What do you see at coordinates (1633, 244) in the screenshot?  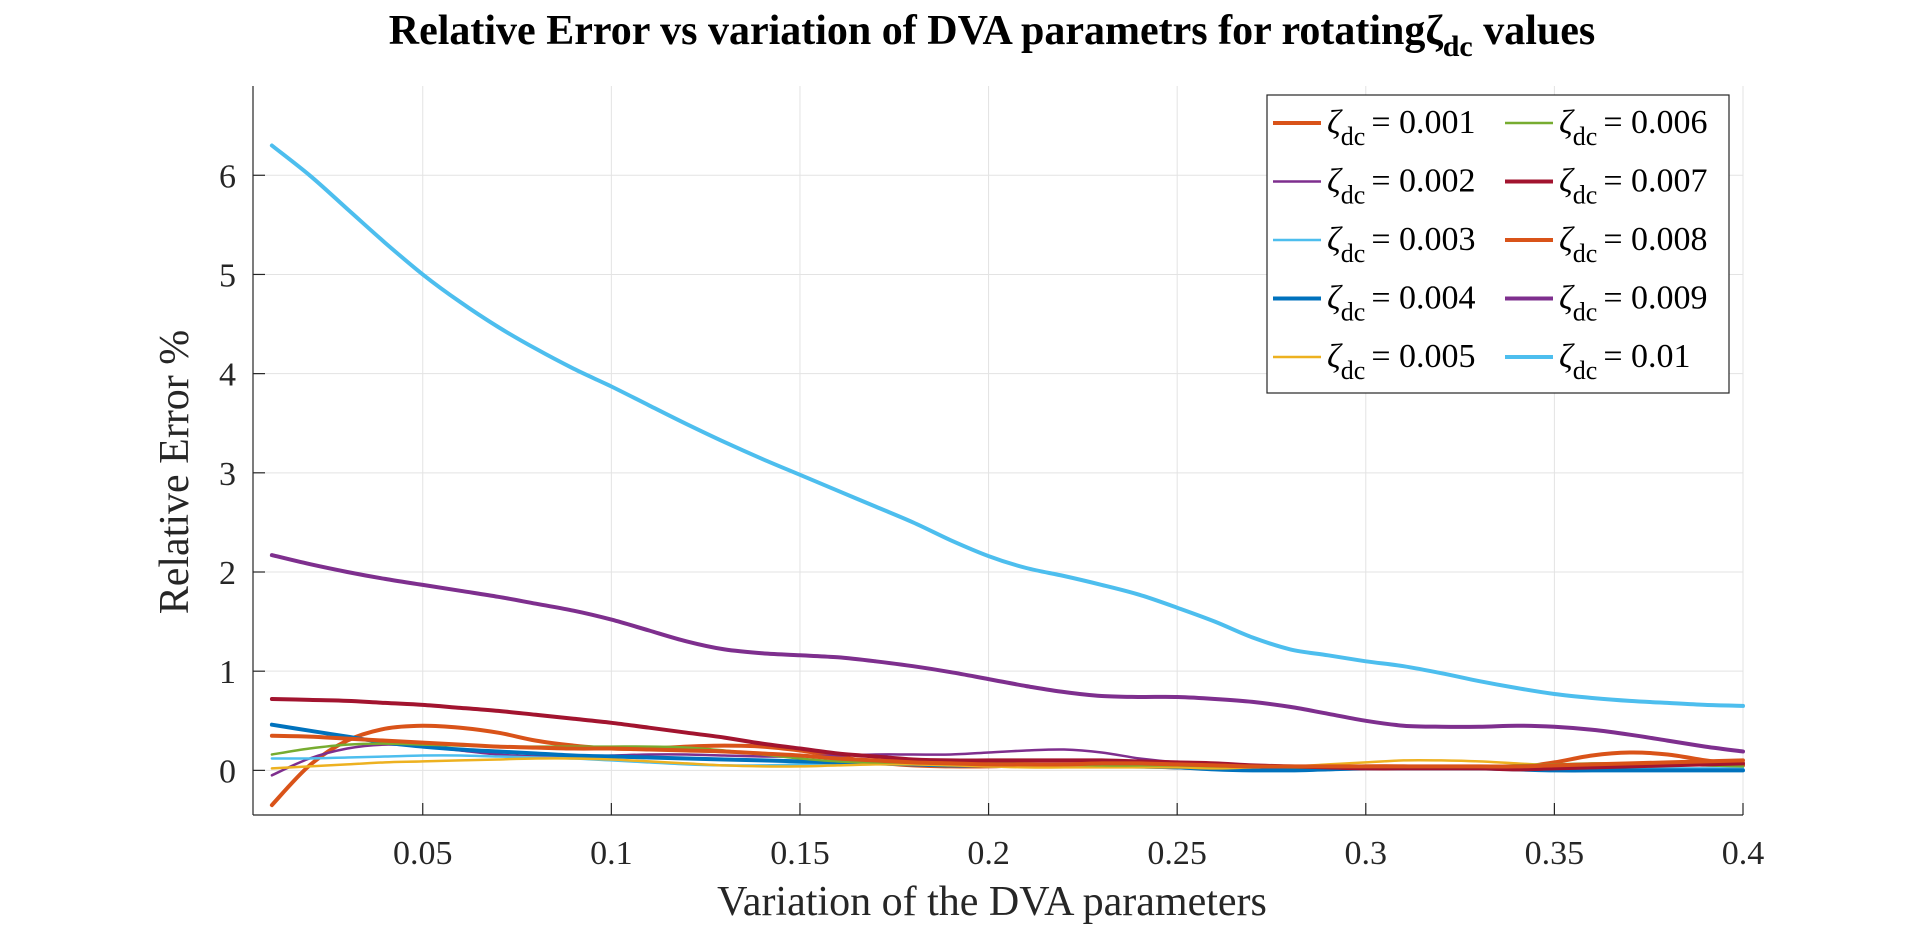 I see `legend-entry-label: ζdc = 0.008` at bounding box center [1633, 244].